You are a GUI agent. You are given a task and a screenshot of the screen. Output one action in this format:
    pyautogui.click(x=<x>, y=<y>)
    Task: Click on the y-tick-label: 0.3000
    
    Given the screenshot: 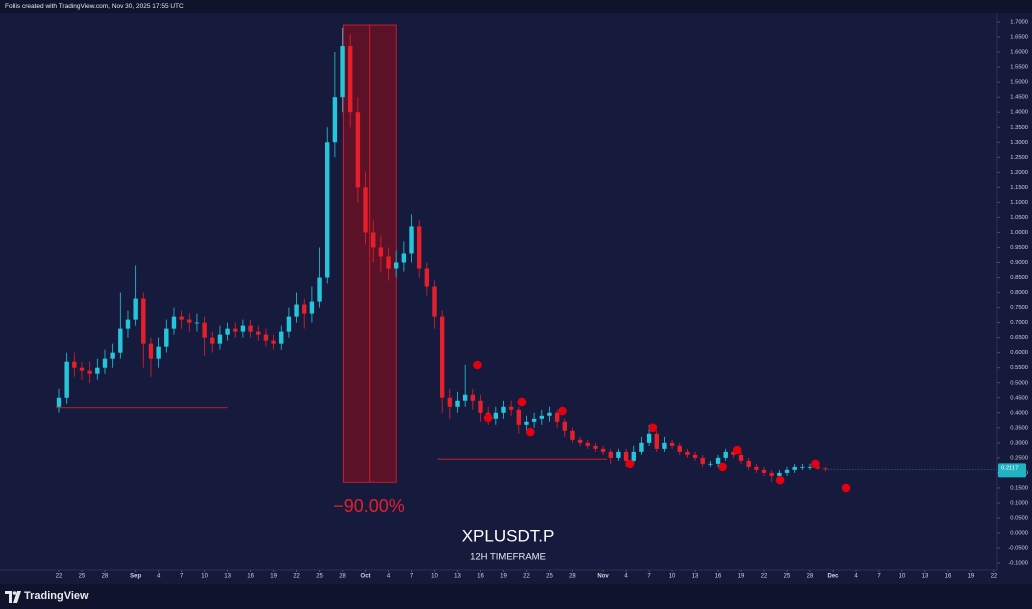 What is the action you would take?
    pyautogui.click(x=1019, y=443)
    